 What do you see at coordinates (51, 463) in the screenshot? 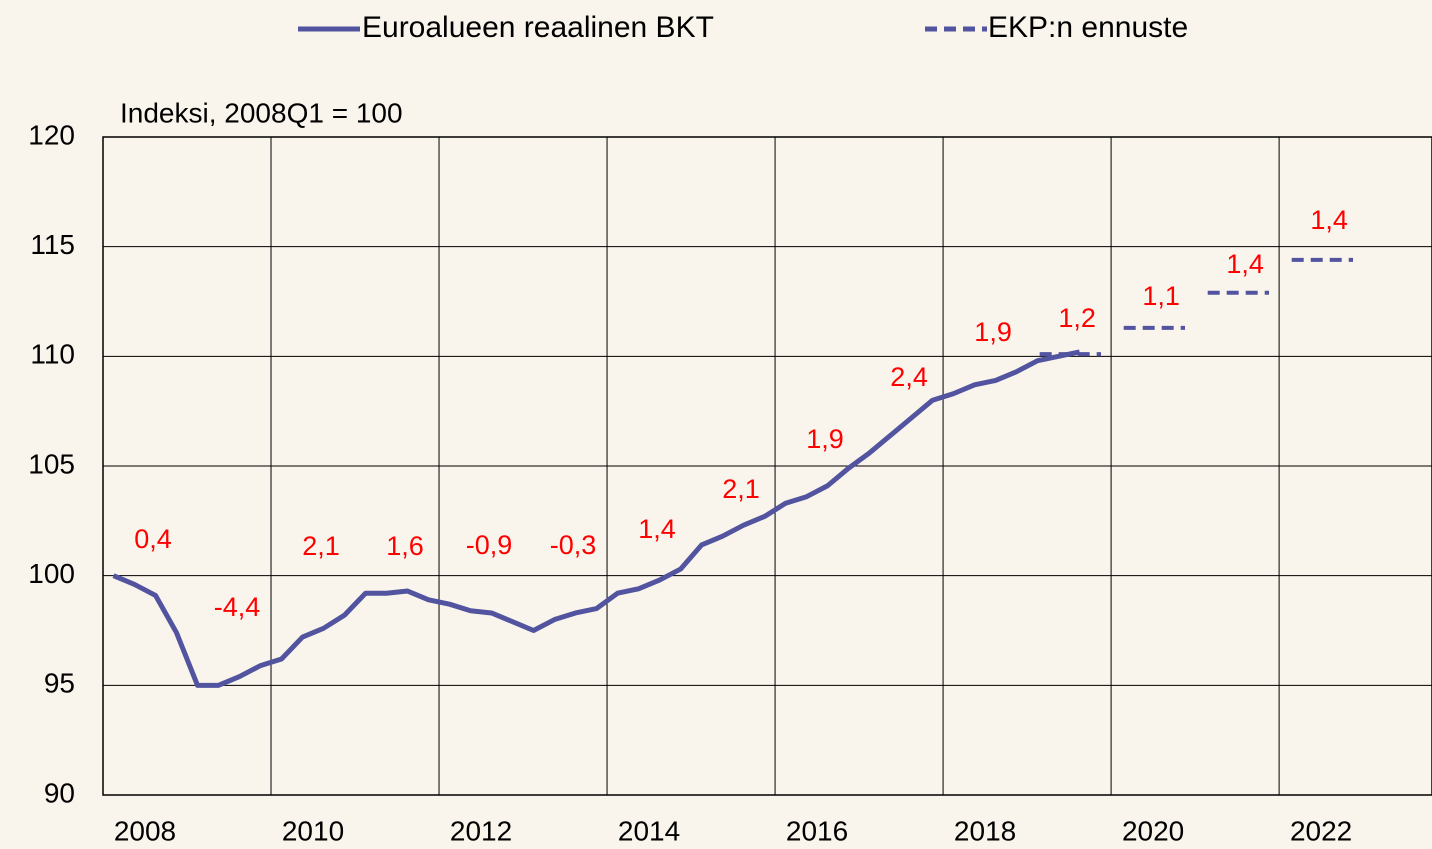
I see `y-tick-label: 105` at bounding box center [51, 463].